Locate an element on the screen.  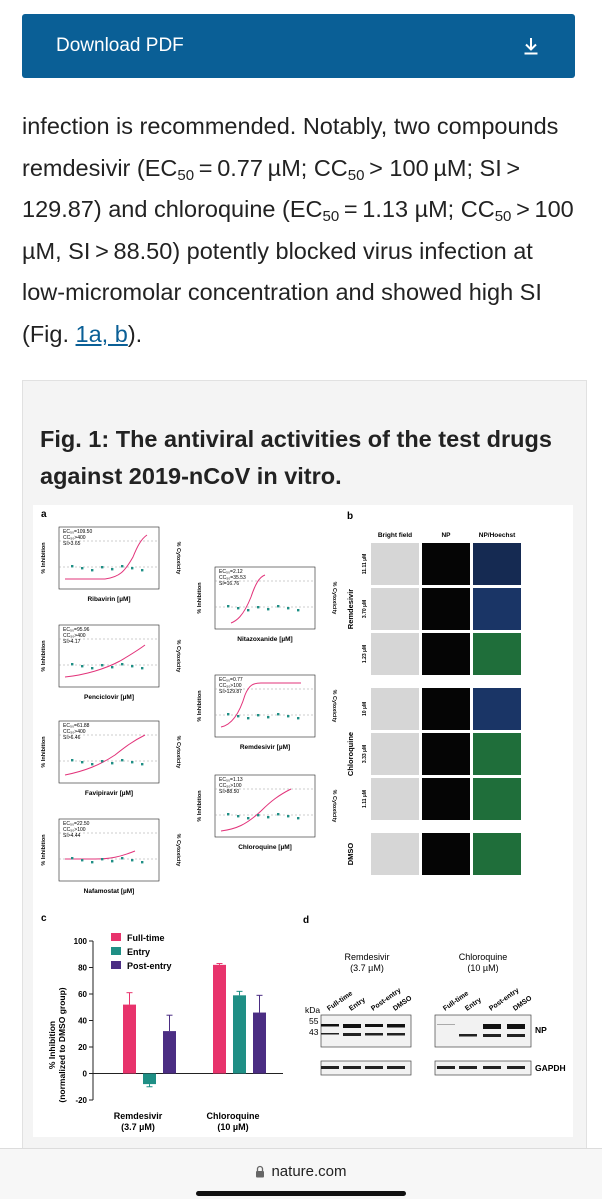
drug-group-label: Chloroquine is located at coordinates (350, 754).